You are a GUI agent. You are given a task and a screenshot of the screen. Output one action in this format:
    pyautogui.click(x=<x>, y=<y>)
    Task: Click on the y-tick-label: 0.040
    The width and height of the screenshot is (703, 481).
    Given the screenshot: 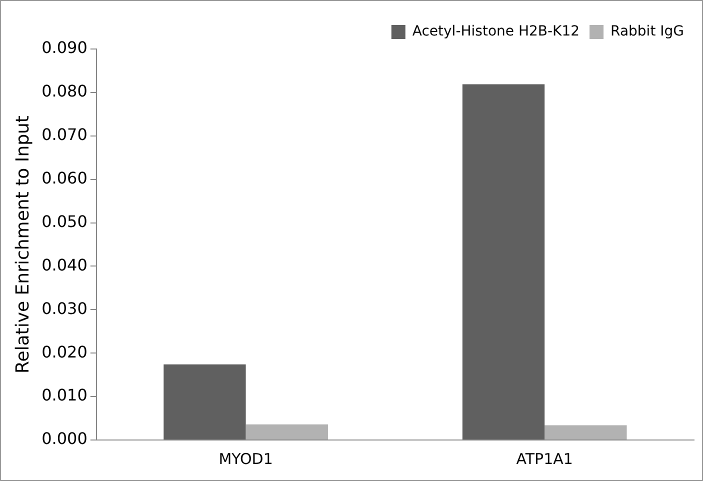 What is the action you would take?
    pyautogui.click(x=65, y=264)
    